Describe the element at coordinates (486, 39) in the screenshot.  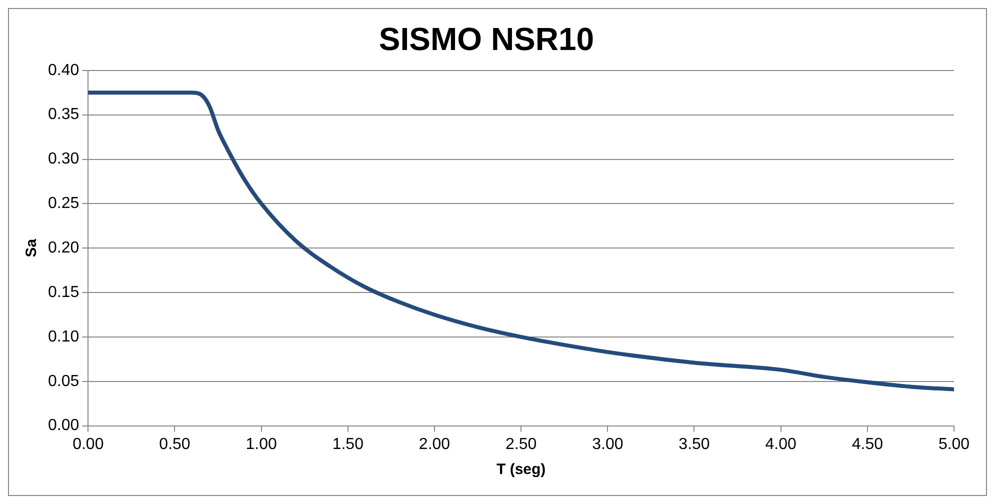
I see `chart-title: SISMO NSR10` at that location.